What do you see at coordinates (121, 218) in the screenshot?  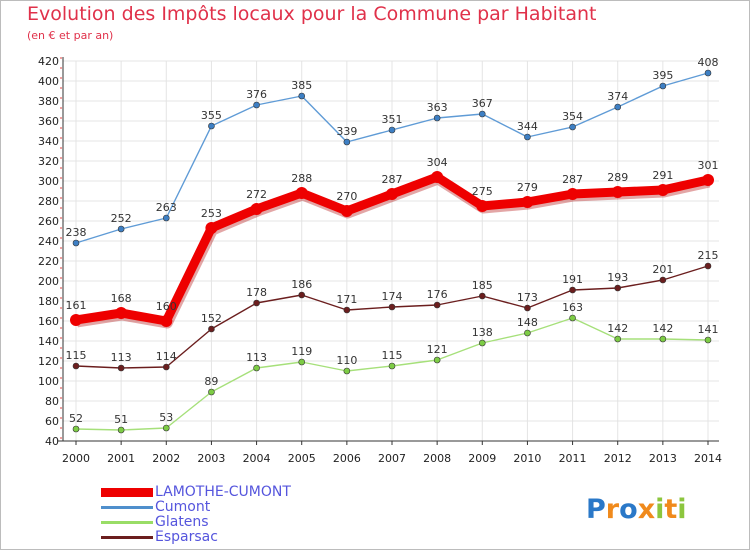 I see `data-label-cumont: 252` at bounding box center [121, 218].